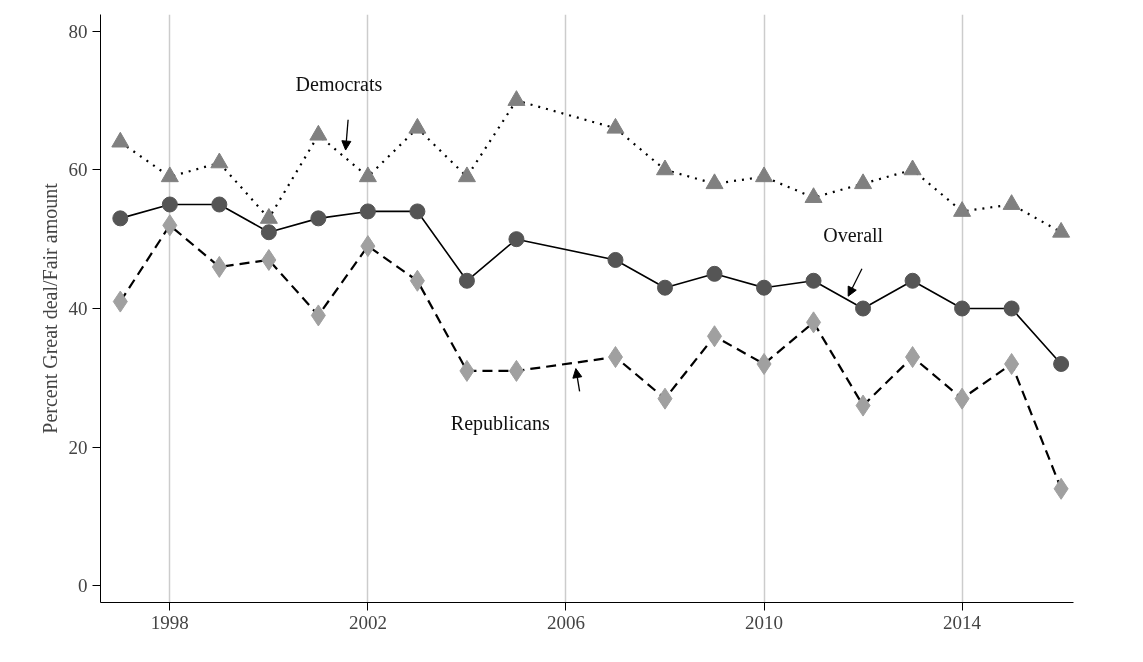 This screenshot has height=662, width=1143. I want to click on y-tick-label: 40, so click(78, 308).